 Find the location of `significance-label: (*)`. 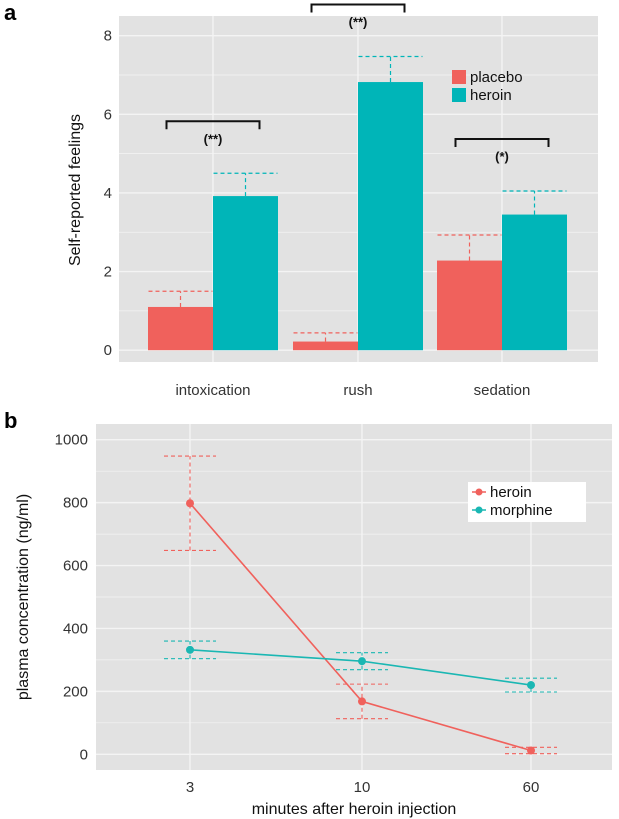

significance-label: (*) is located at coordinates (502, 156).